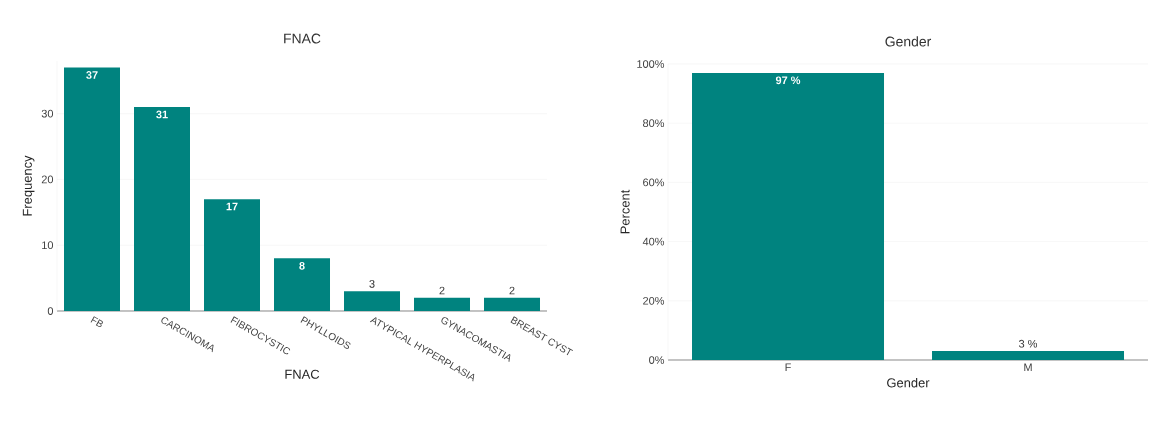  What do you see at coordinates (1028, 367) in the screenshot?
I see `x-tick-label: M` at bounding box center [1028, 367].